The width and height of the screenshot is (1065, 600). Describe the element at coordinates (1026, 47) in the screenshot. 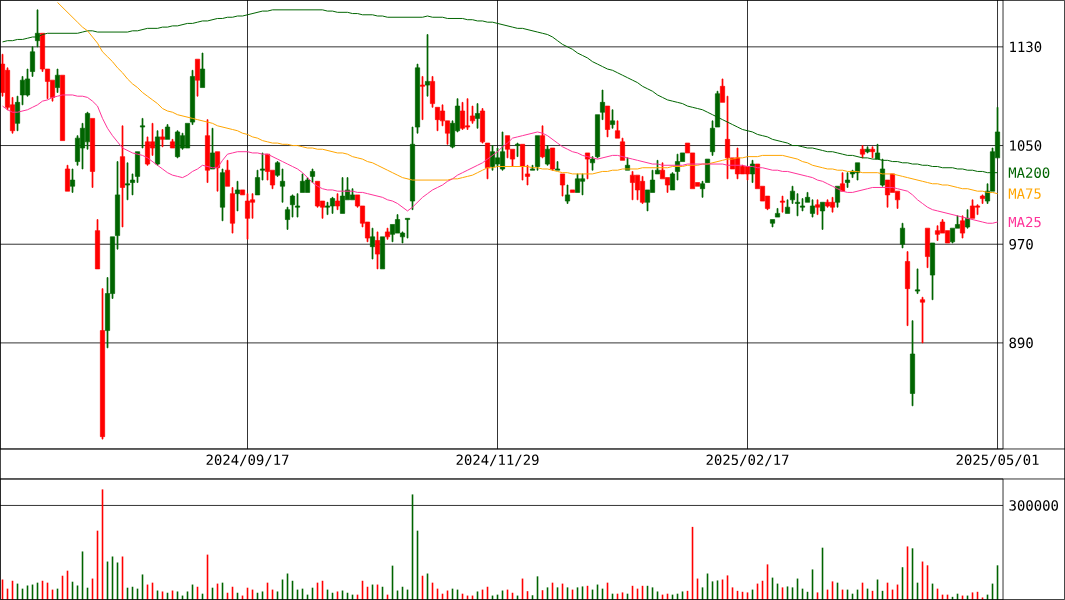

I see `y-tick-label: 1130` at that location.